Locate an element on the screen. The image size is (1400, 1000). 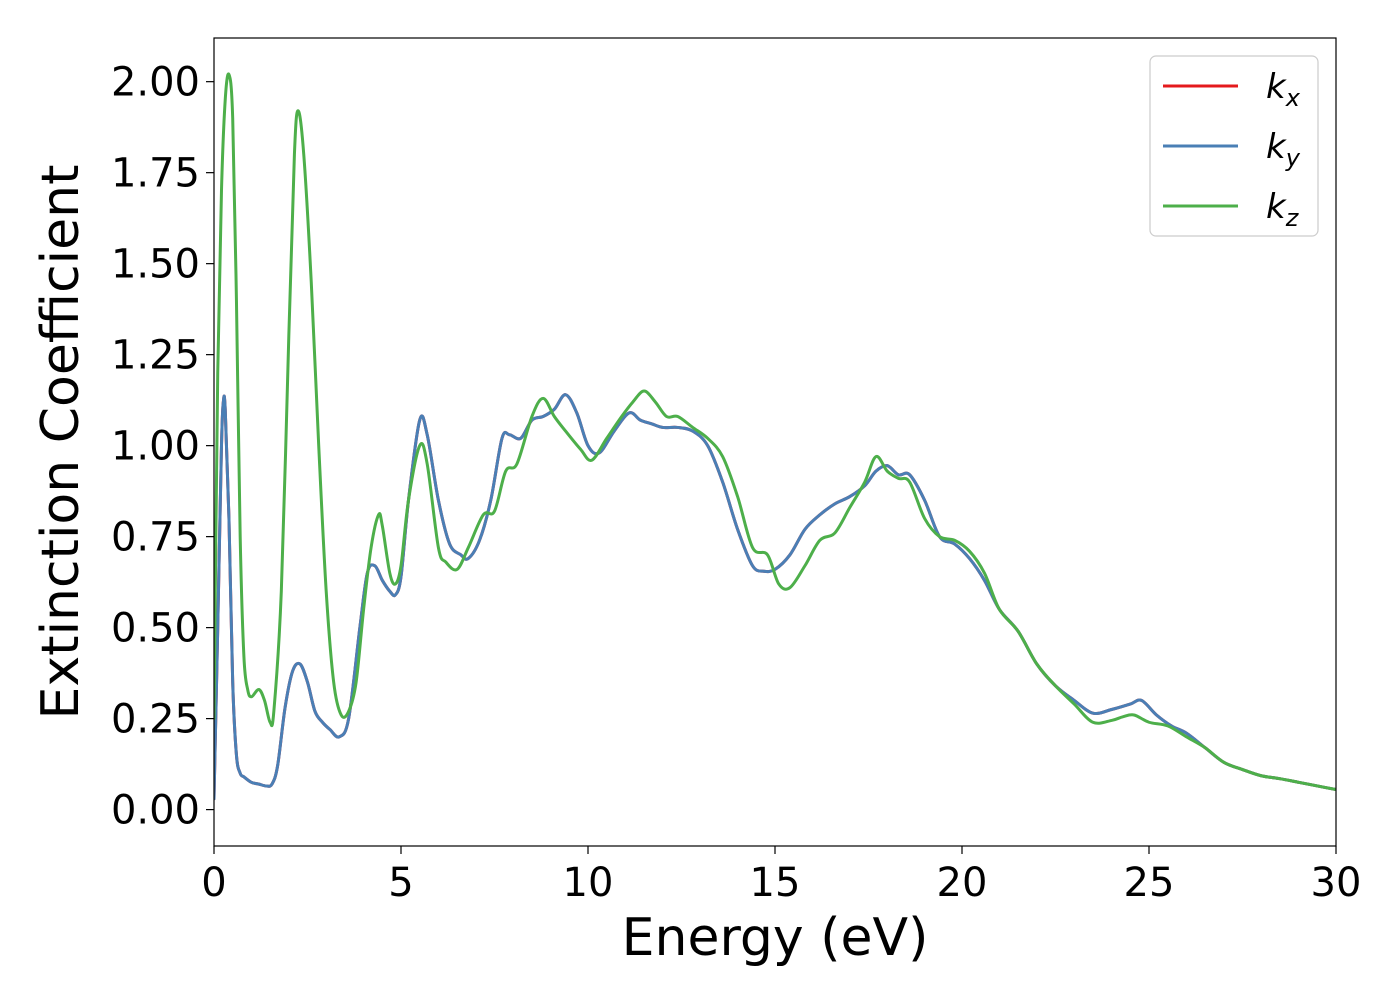
y-tick-label: 2.00 is located at coordinates (155, 83).